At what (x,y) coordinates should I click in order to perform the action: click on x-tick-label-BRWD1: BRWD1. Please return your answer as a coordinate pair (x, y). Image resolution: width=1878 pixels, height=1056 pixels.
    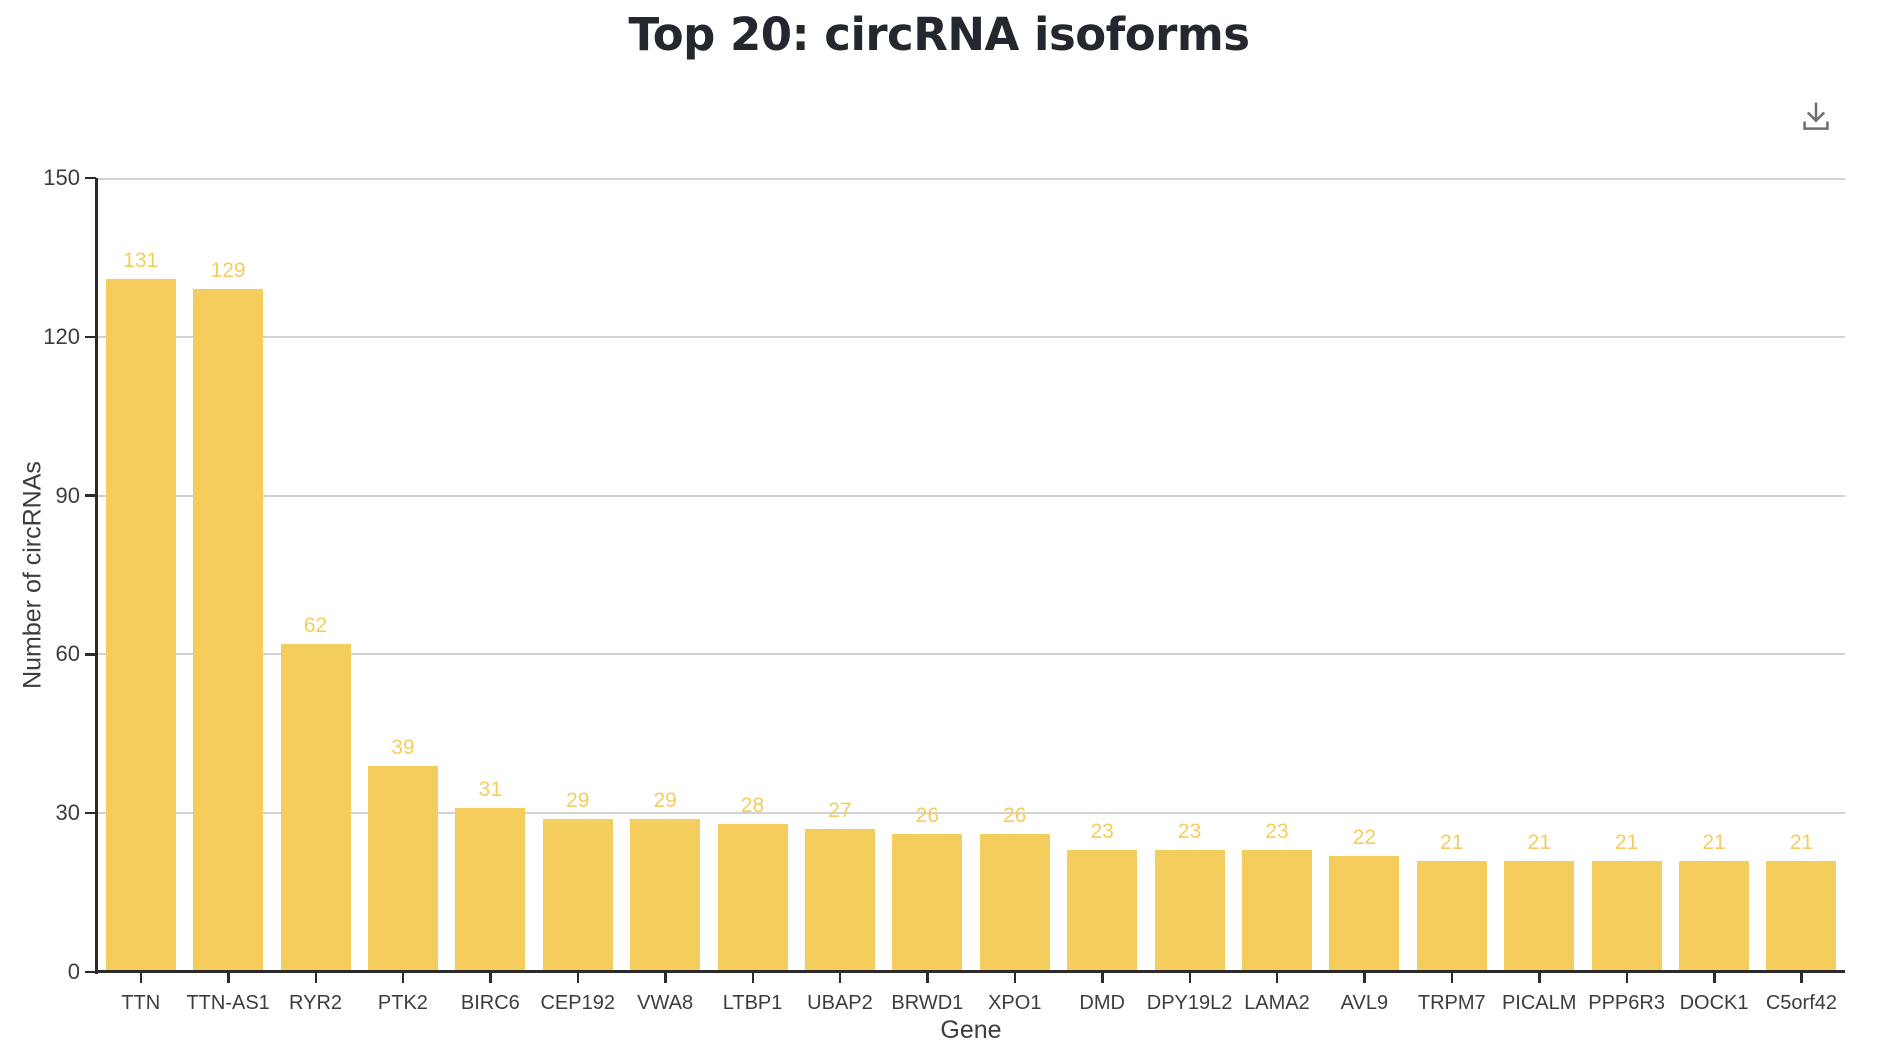
    Looking at the image, I should click on (927, 1003).